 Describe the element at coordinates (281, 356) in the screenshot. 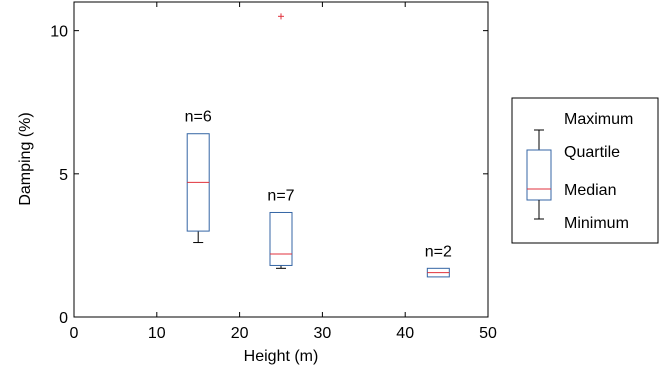

I see `x-axis-label: Height (m)` at that location.